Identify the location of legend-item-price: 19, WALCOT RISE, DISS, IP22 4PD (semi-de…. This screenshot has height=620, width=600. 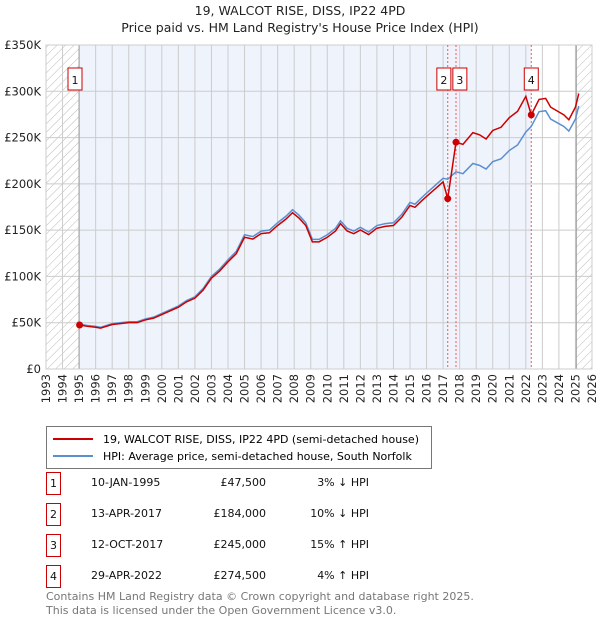
(236, 439).